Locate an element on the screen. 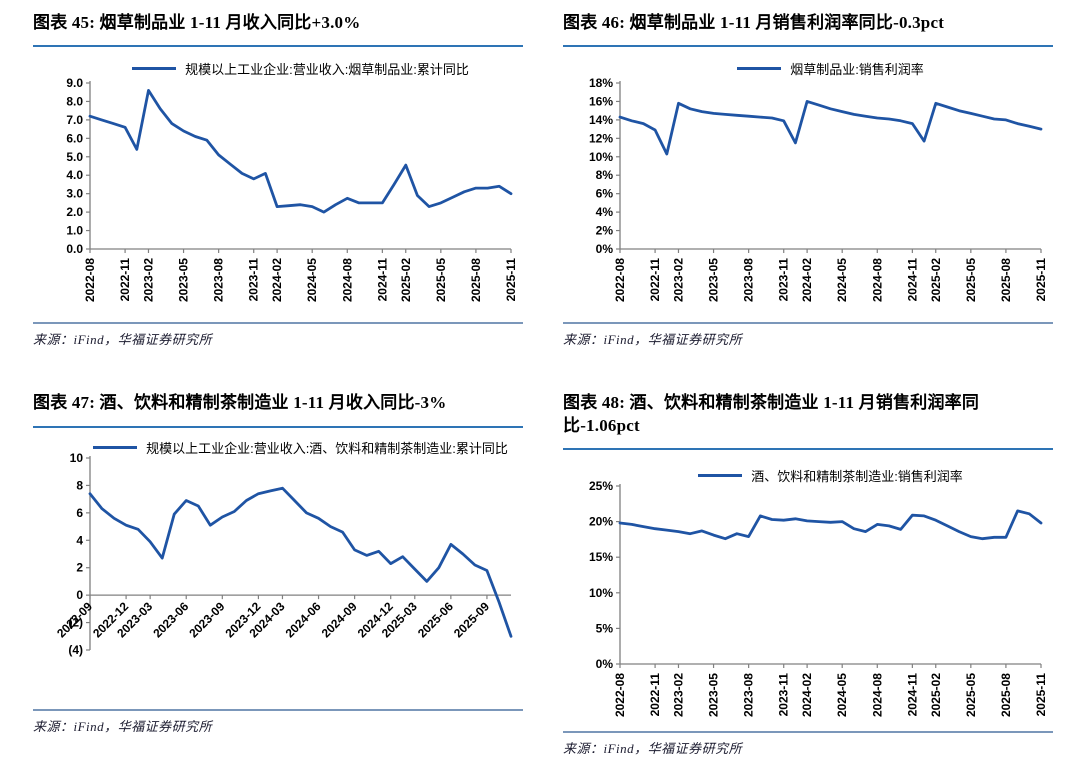 This screenshot has height=766, width=1080. y-tick-label: 0% is located at coordinates (605, 249).